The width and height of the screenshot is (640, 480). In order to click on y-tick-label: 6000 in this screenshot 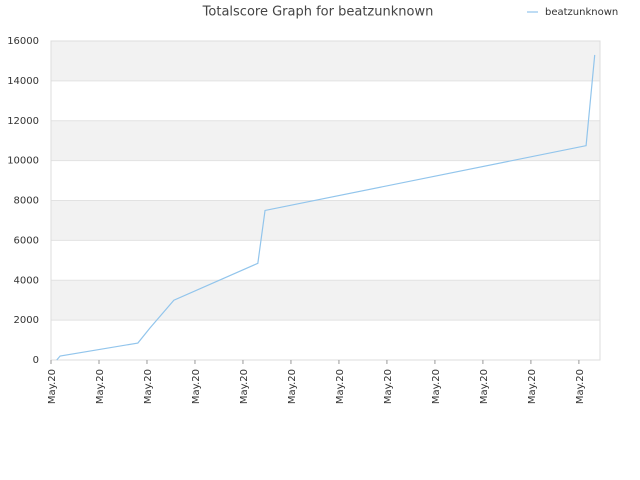, I will do `click(26, 240)`.